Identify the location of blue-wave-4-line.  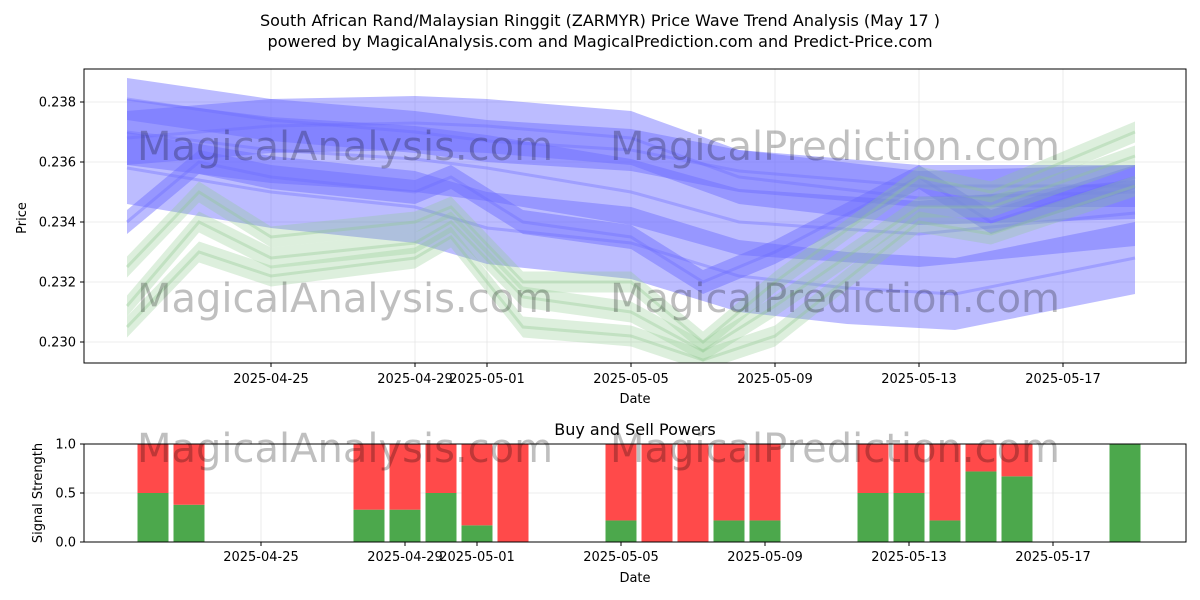
(631, 160).